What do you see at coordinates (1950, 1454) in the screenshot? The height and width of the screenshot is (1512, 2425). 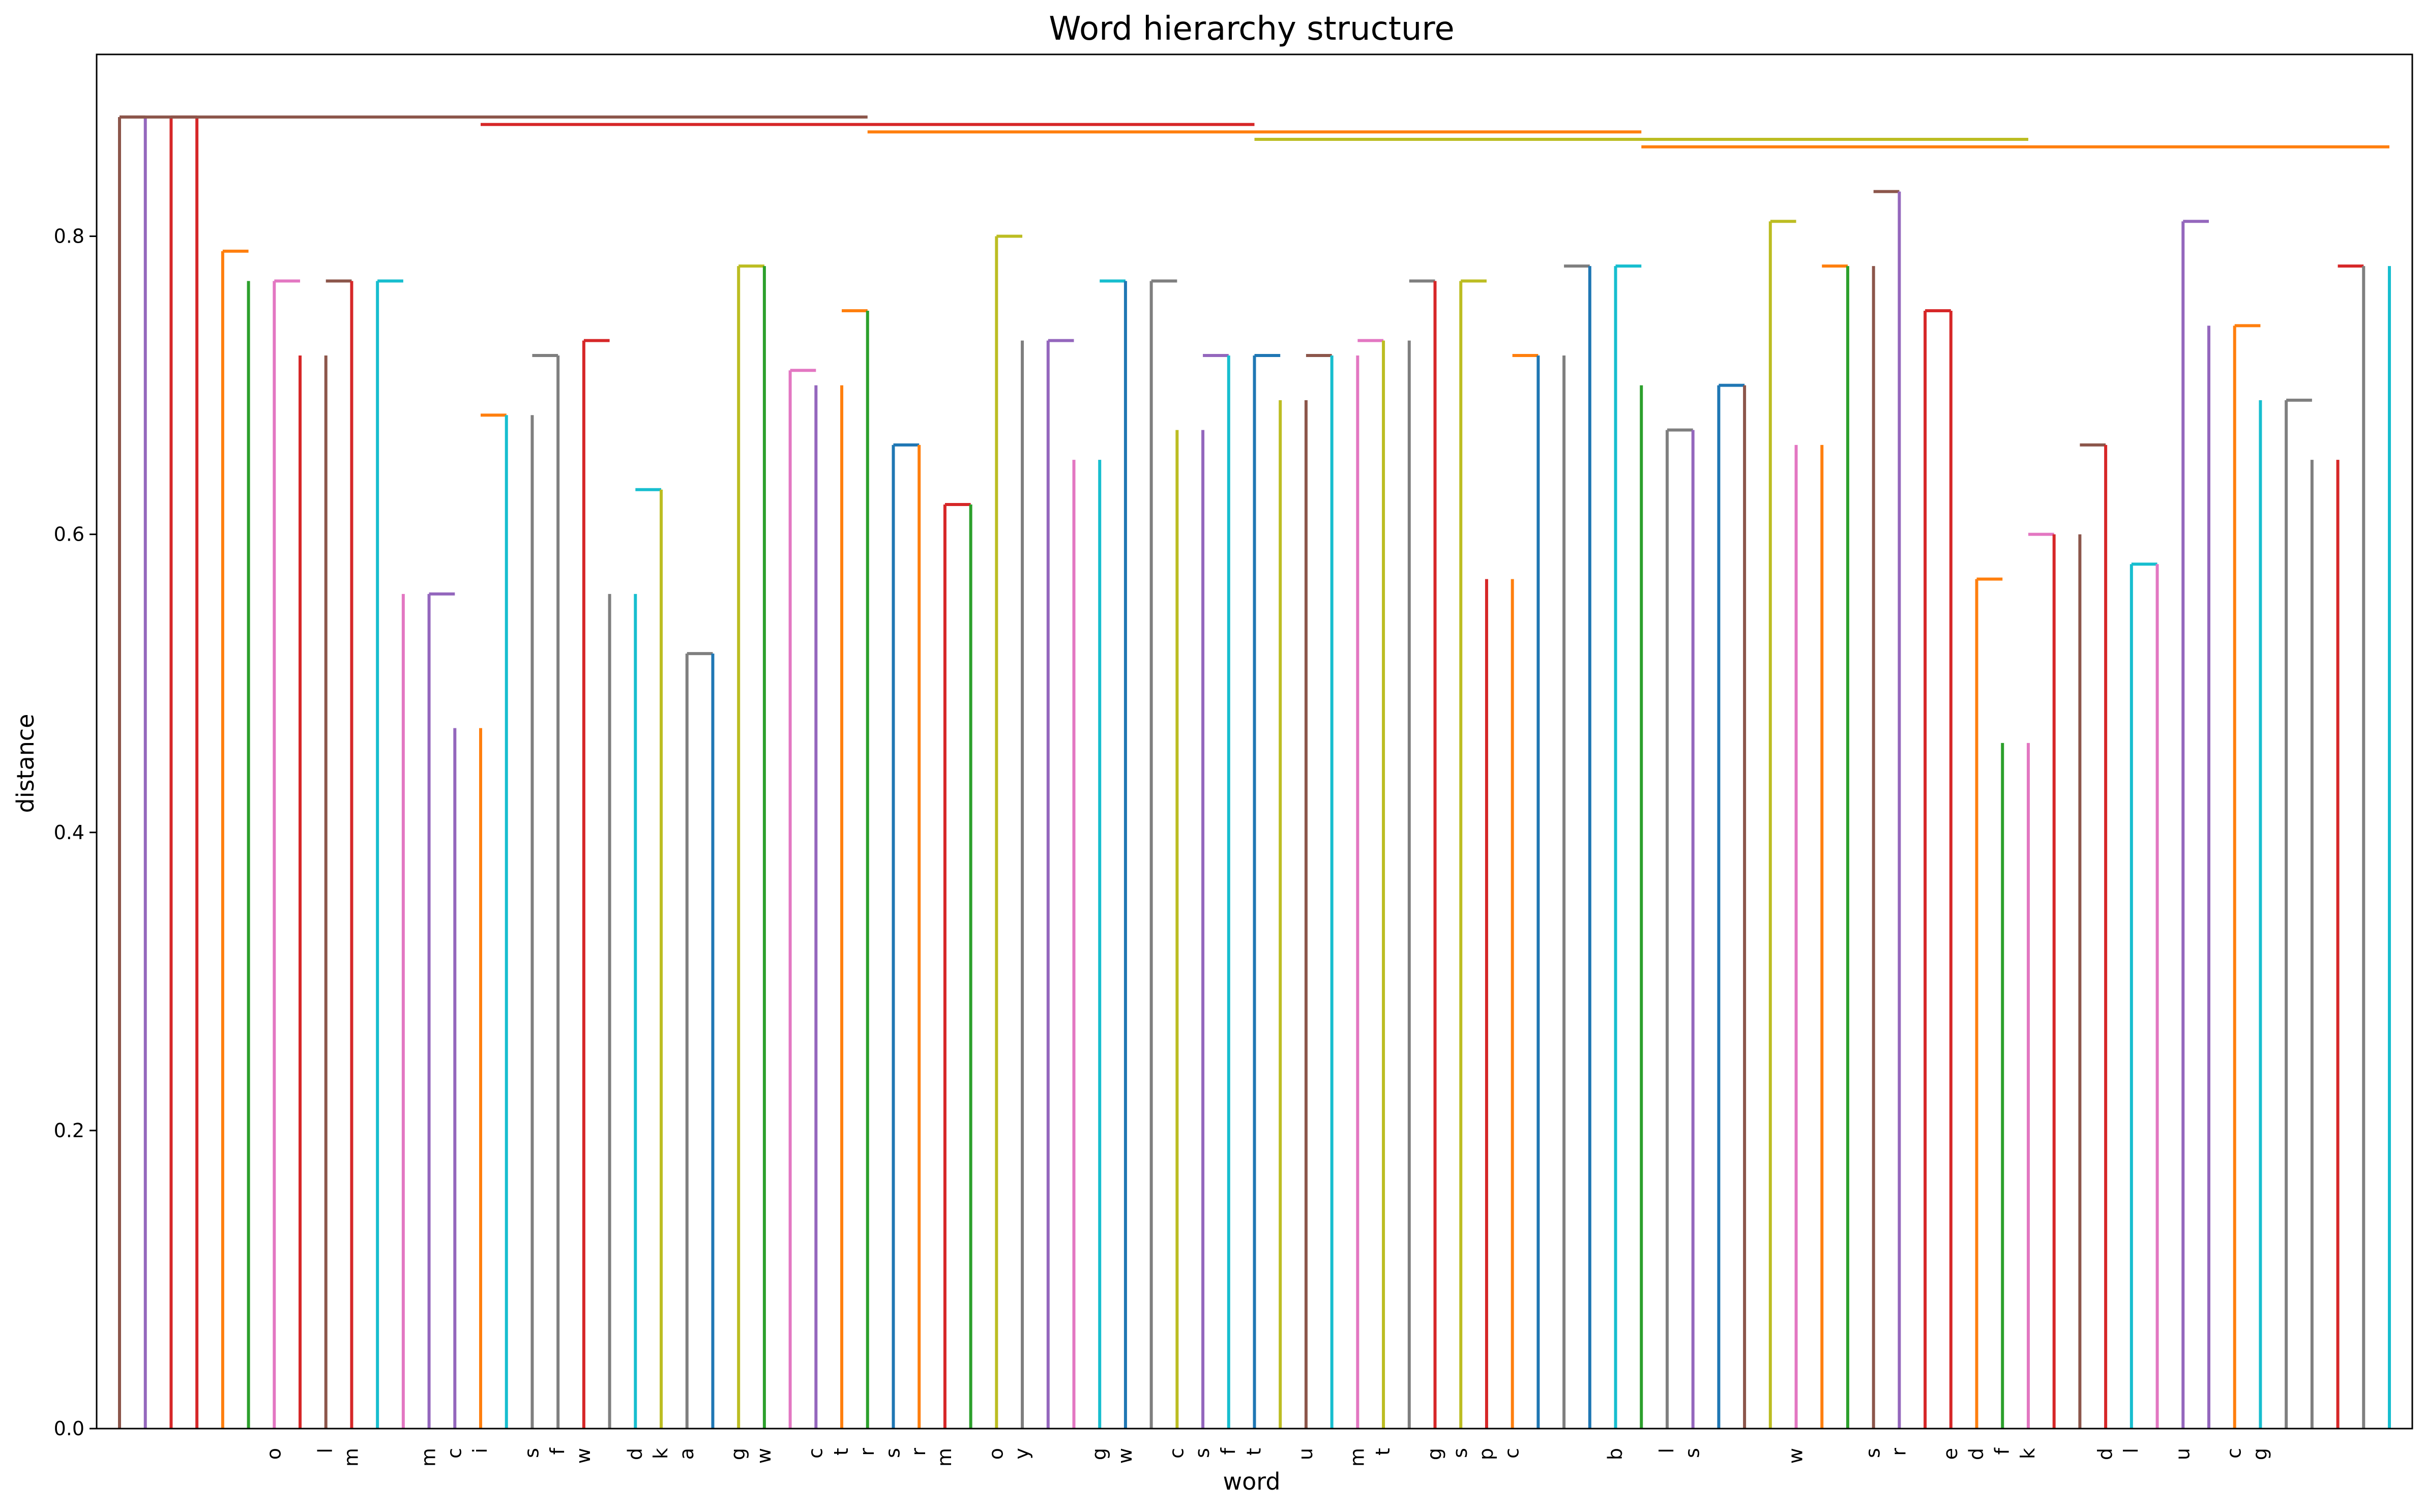 I see `leaf-label: e` at bounding box center [1950, 1454].